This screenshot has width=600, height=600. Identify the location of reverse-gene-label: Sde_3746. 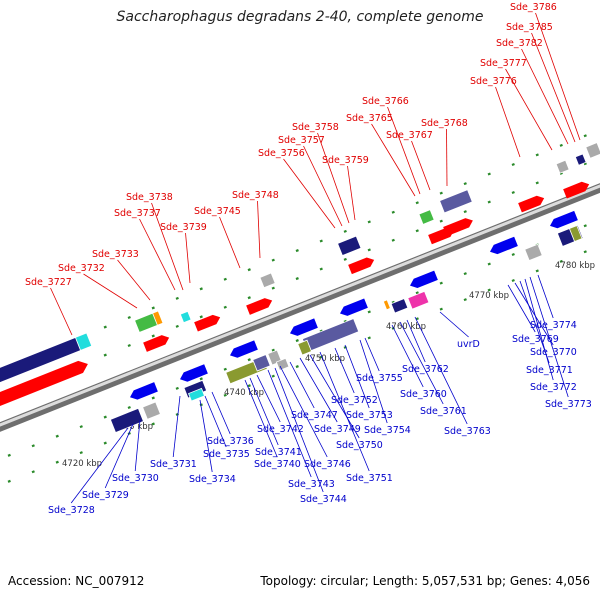
(327, 464).